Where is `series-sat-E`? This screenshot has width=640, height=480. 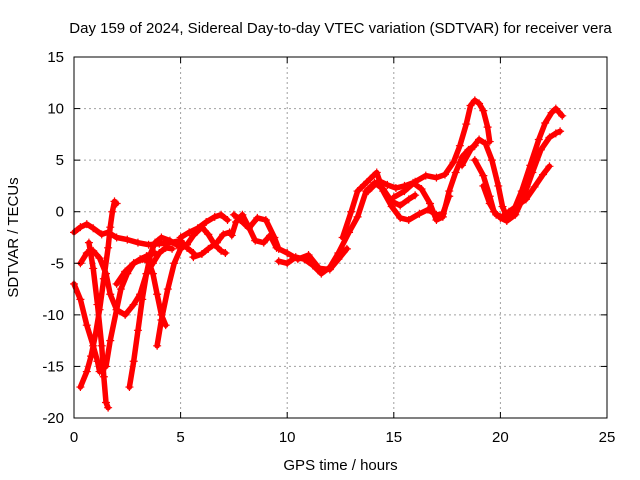 series-sat-E is located at coordinates (98, 325).